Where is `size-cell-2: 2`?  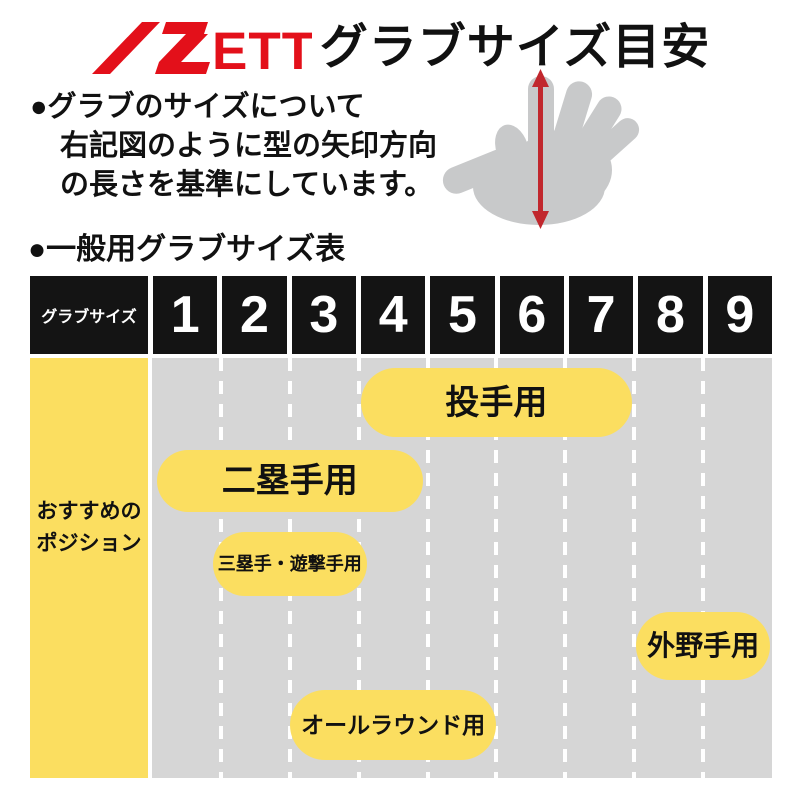 size-cell-2: 2 is located at coordinates (254, 315).